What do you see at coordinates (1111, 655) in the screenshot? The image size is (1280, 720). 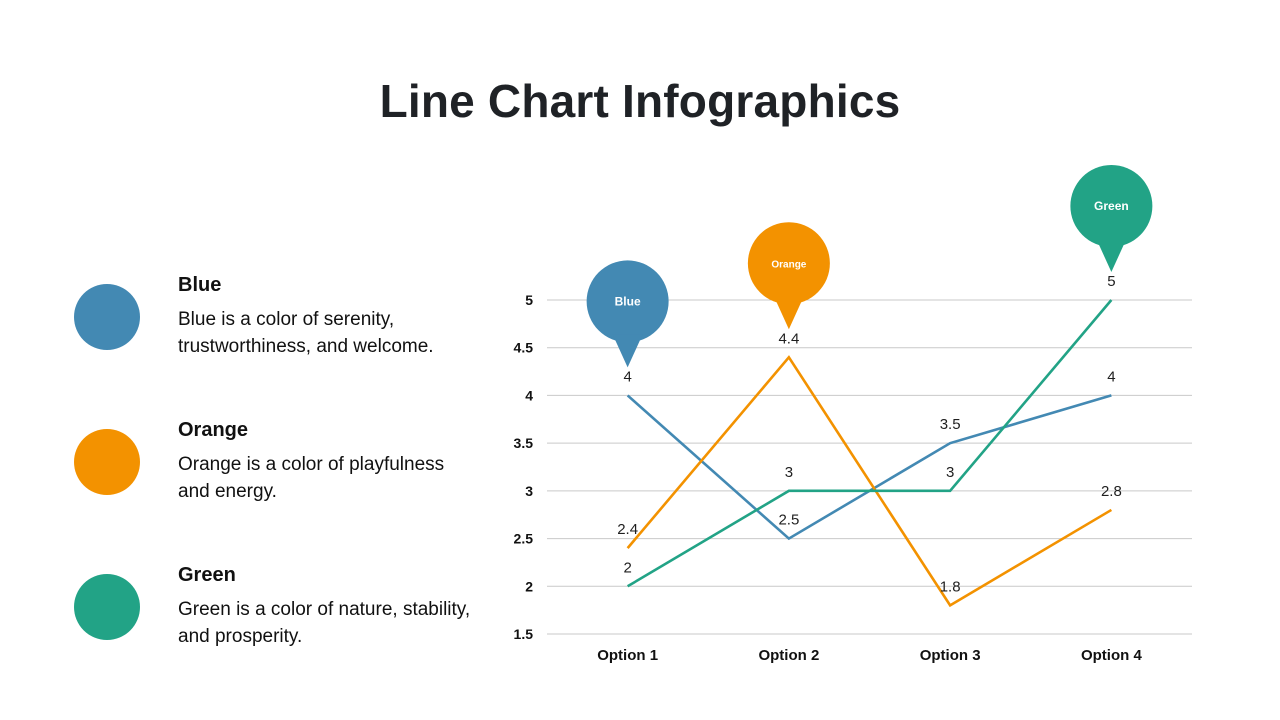 I see `x-tick-label: Option 4` at bounding box center [1111, 655].